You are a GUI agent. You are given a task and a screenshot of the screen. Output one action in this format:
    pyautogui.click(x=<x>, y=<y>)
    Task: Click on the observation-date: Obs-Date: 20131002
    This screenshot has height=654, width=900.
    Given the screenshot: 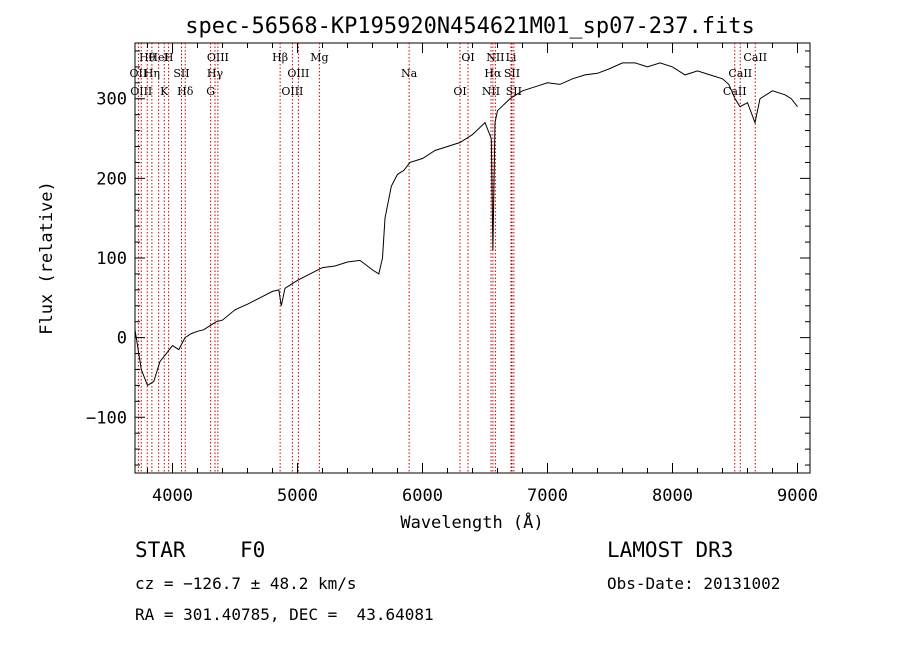 What is the action you would take?
    pyautogui.click(x=694, y=583)
    